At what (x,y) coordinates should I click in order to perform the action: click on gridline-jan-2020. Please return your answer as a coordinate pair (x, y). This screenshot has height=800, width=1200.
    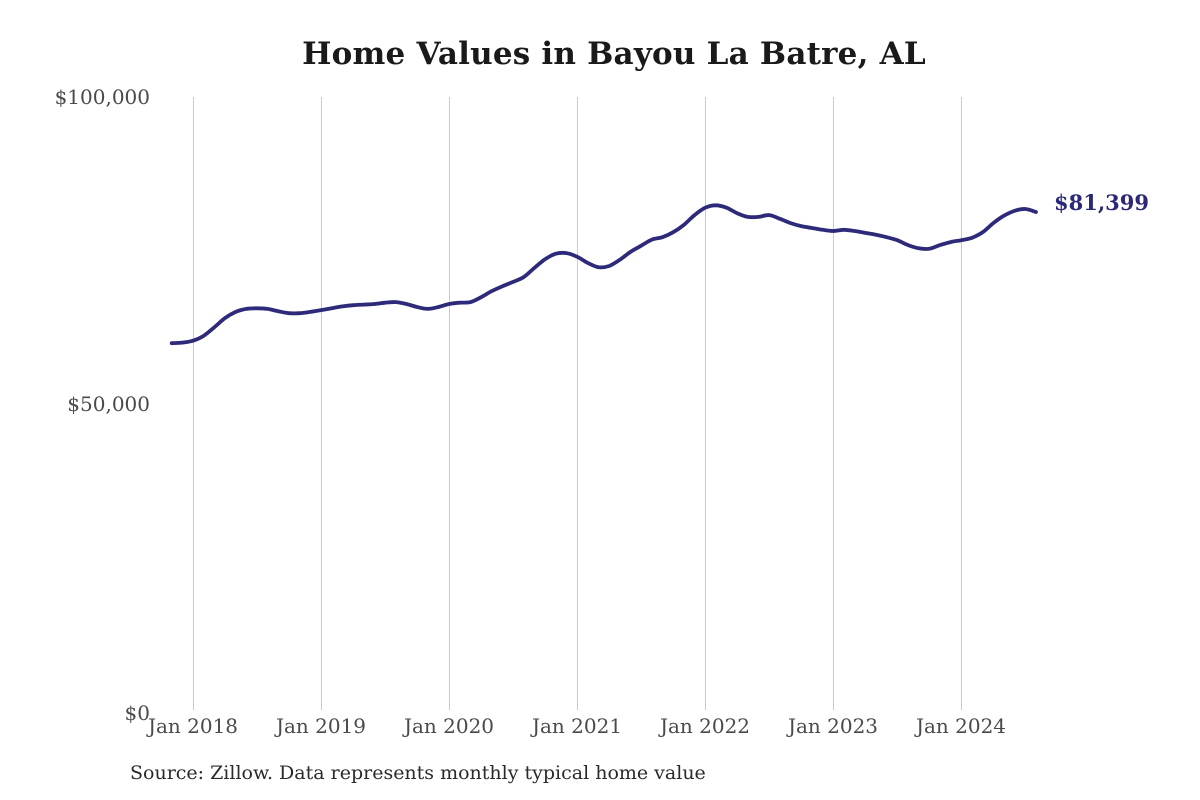
    Looking at the image, I should click on (449, 403).